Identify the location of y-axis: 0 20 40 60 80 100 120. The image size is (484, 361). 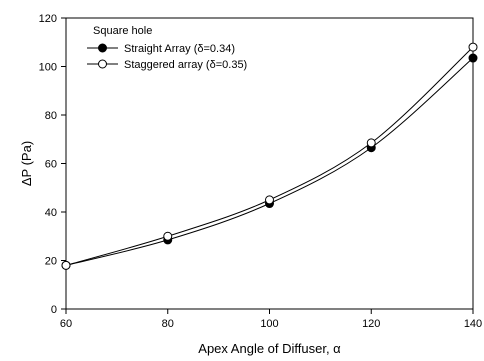
(52, 164).